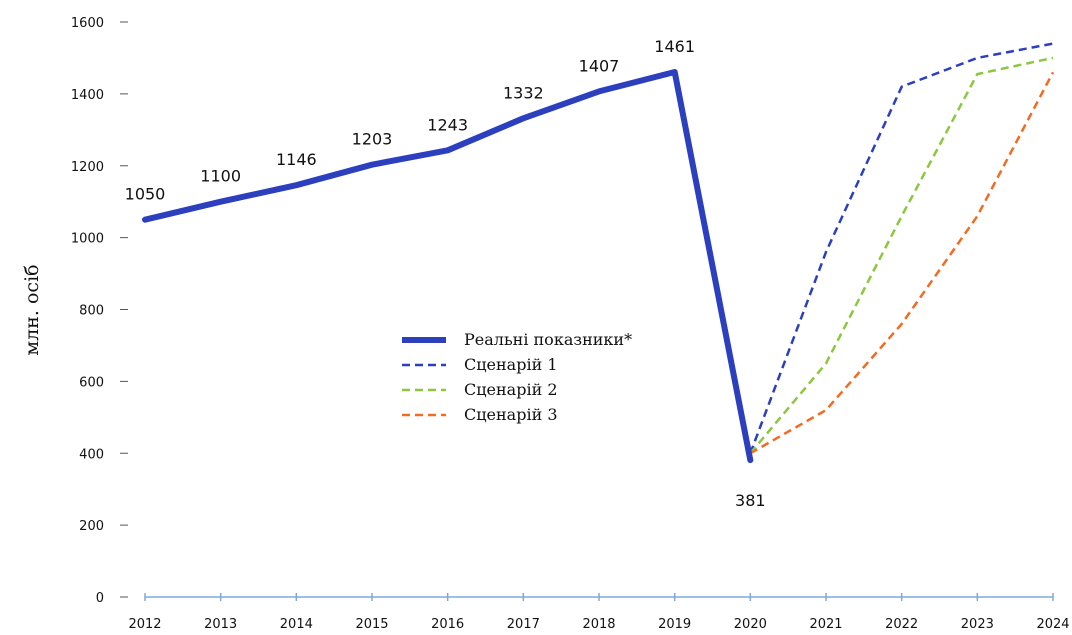 The image size is (1072, 635). What do you see at coordinates (296, 624) in the screenshot?
I see `x-tick-label: 2014` at bounding box center [296, 624].